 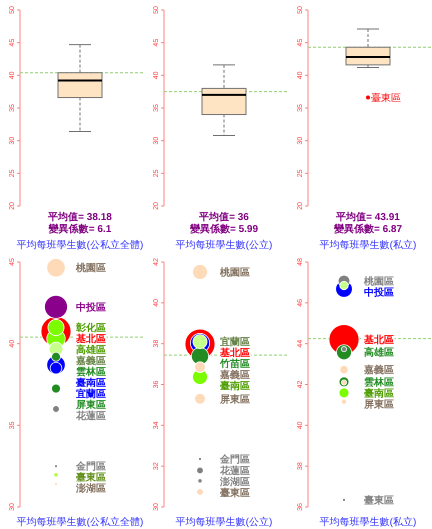 What do you see at coordinates (79, 217) in the screenshot?
I see `text: 平均值= 38.18` at bounding box center [79, 217].